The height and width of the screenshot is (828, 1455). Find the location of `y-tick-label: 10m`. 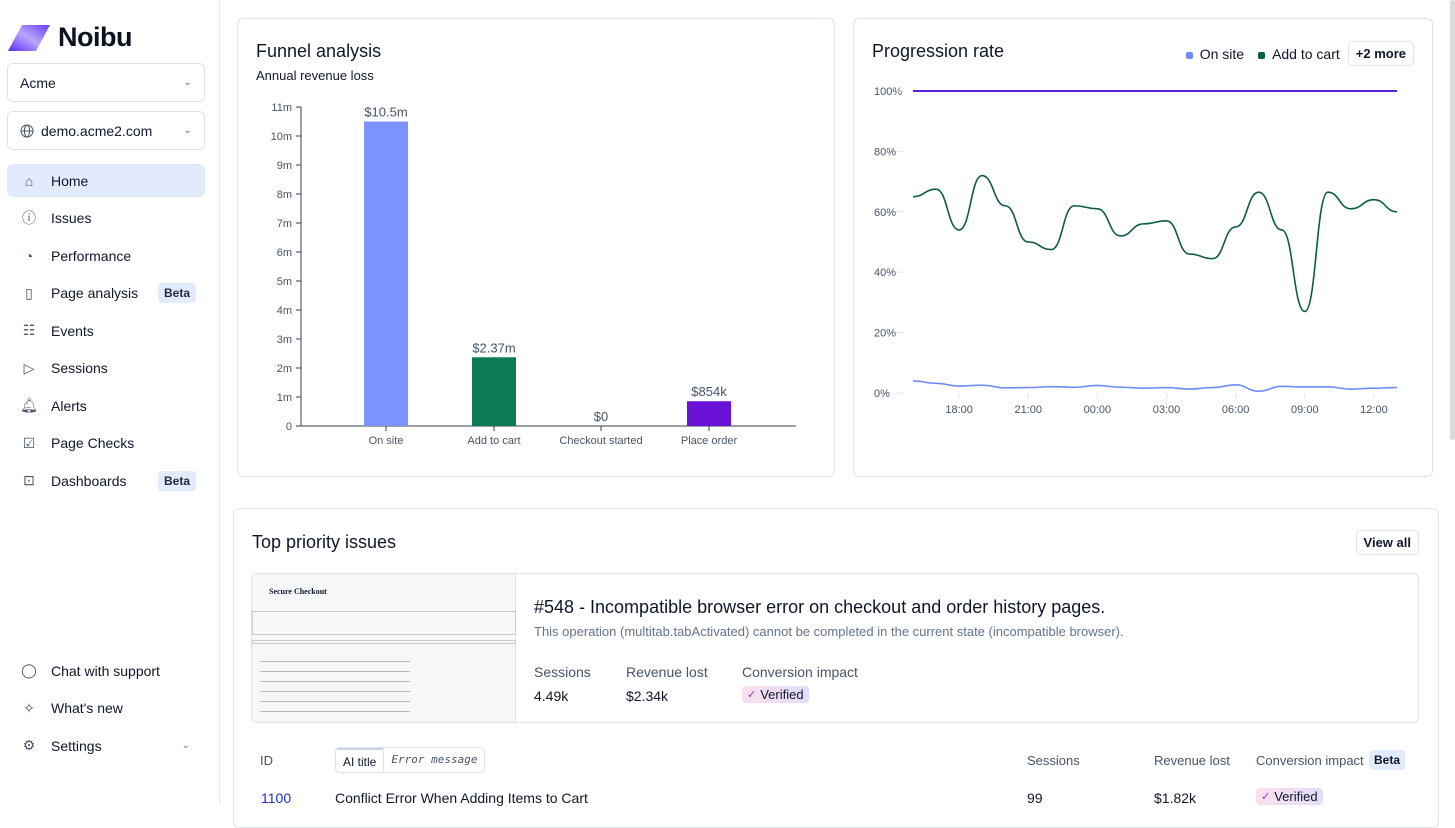

y-tick-label: 10m is located at coordinates (281, 137).